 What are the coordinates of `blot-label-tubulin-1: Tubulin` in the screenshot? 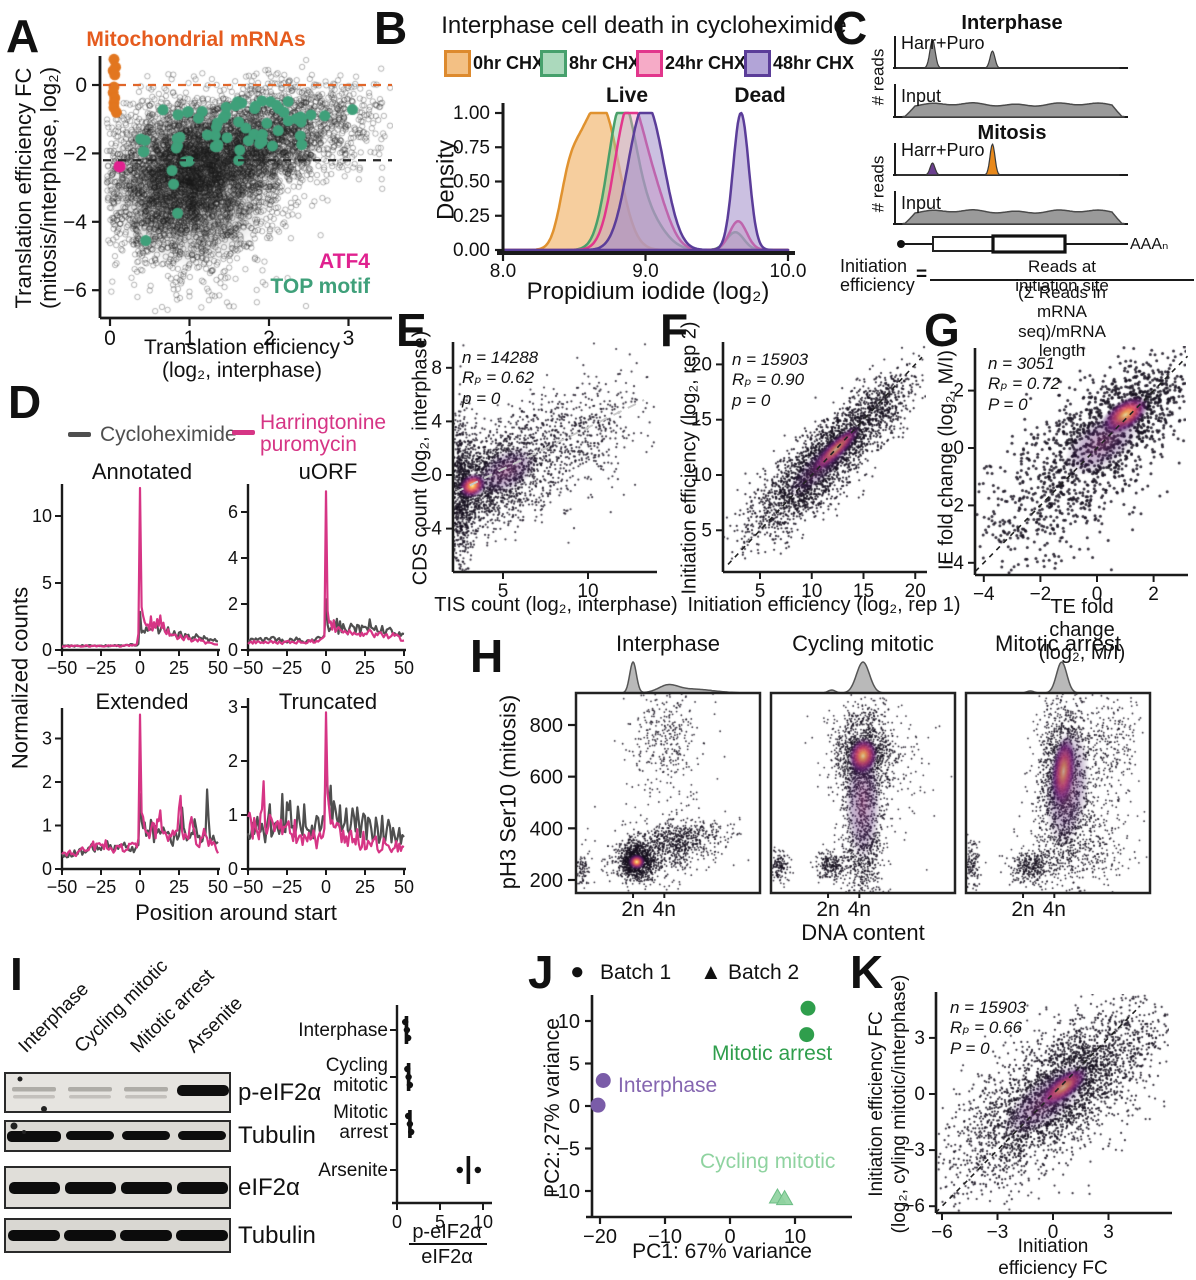 It's located at (277, 1135).